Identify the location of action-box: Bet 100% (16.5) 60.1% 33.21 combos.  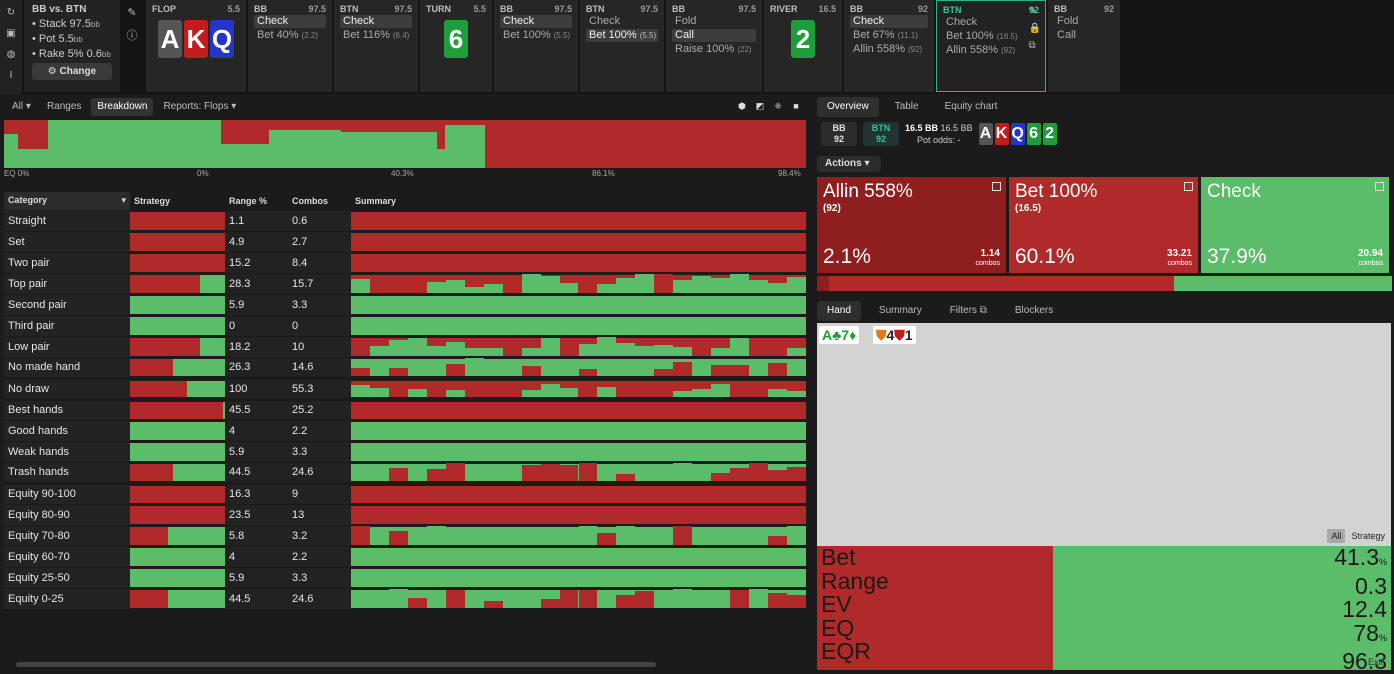
(1103, 225).